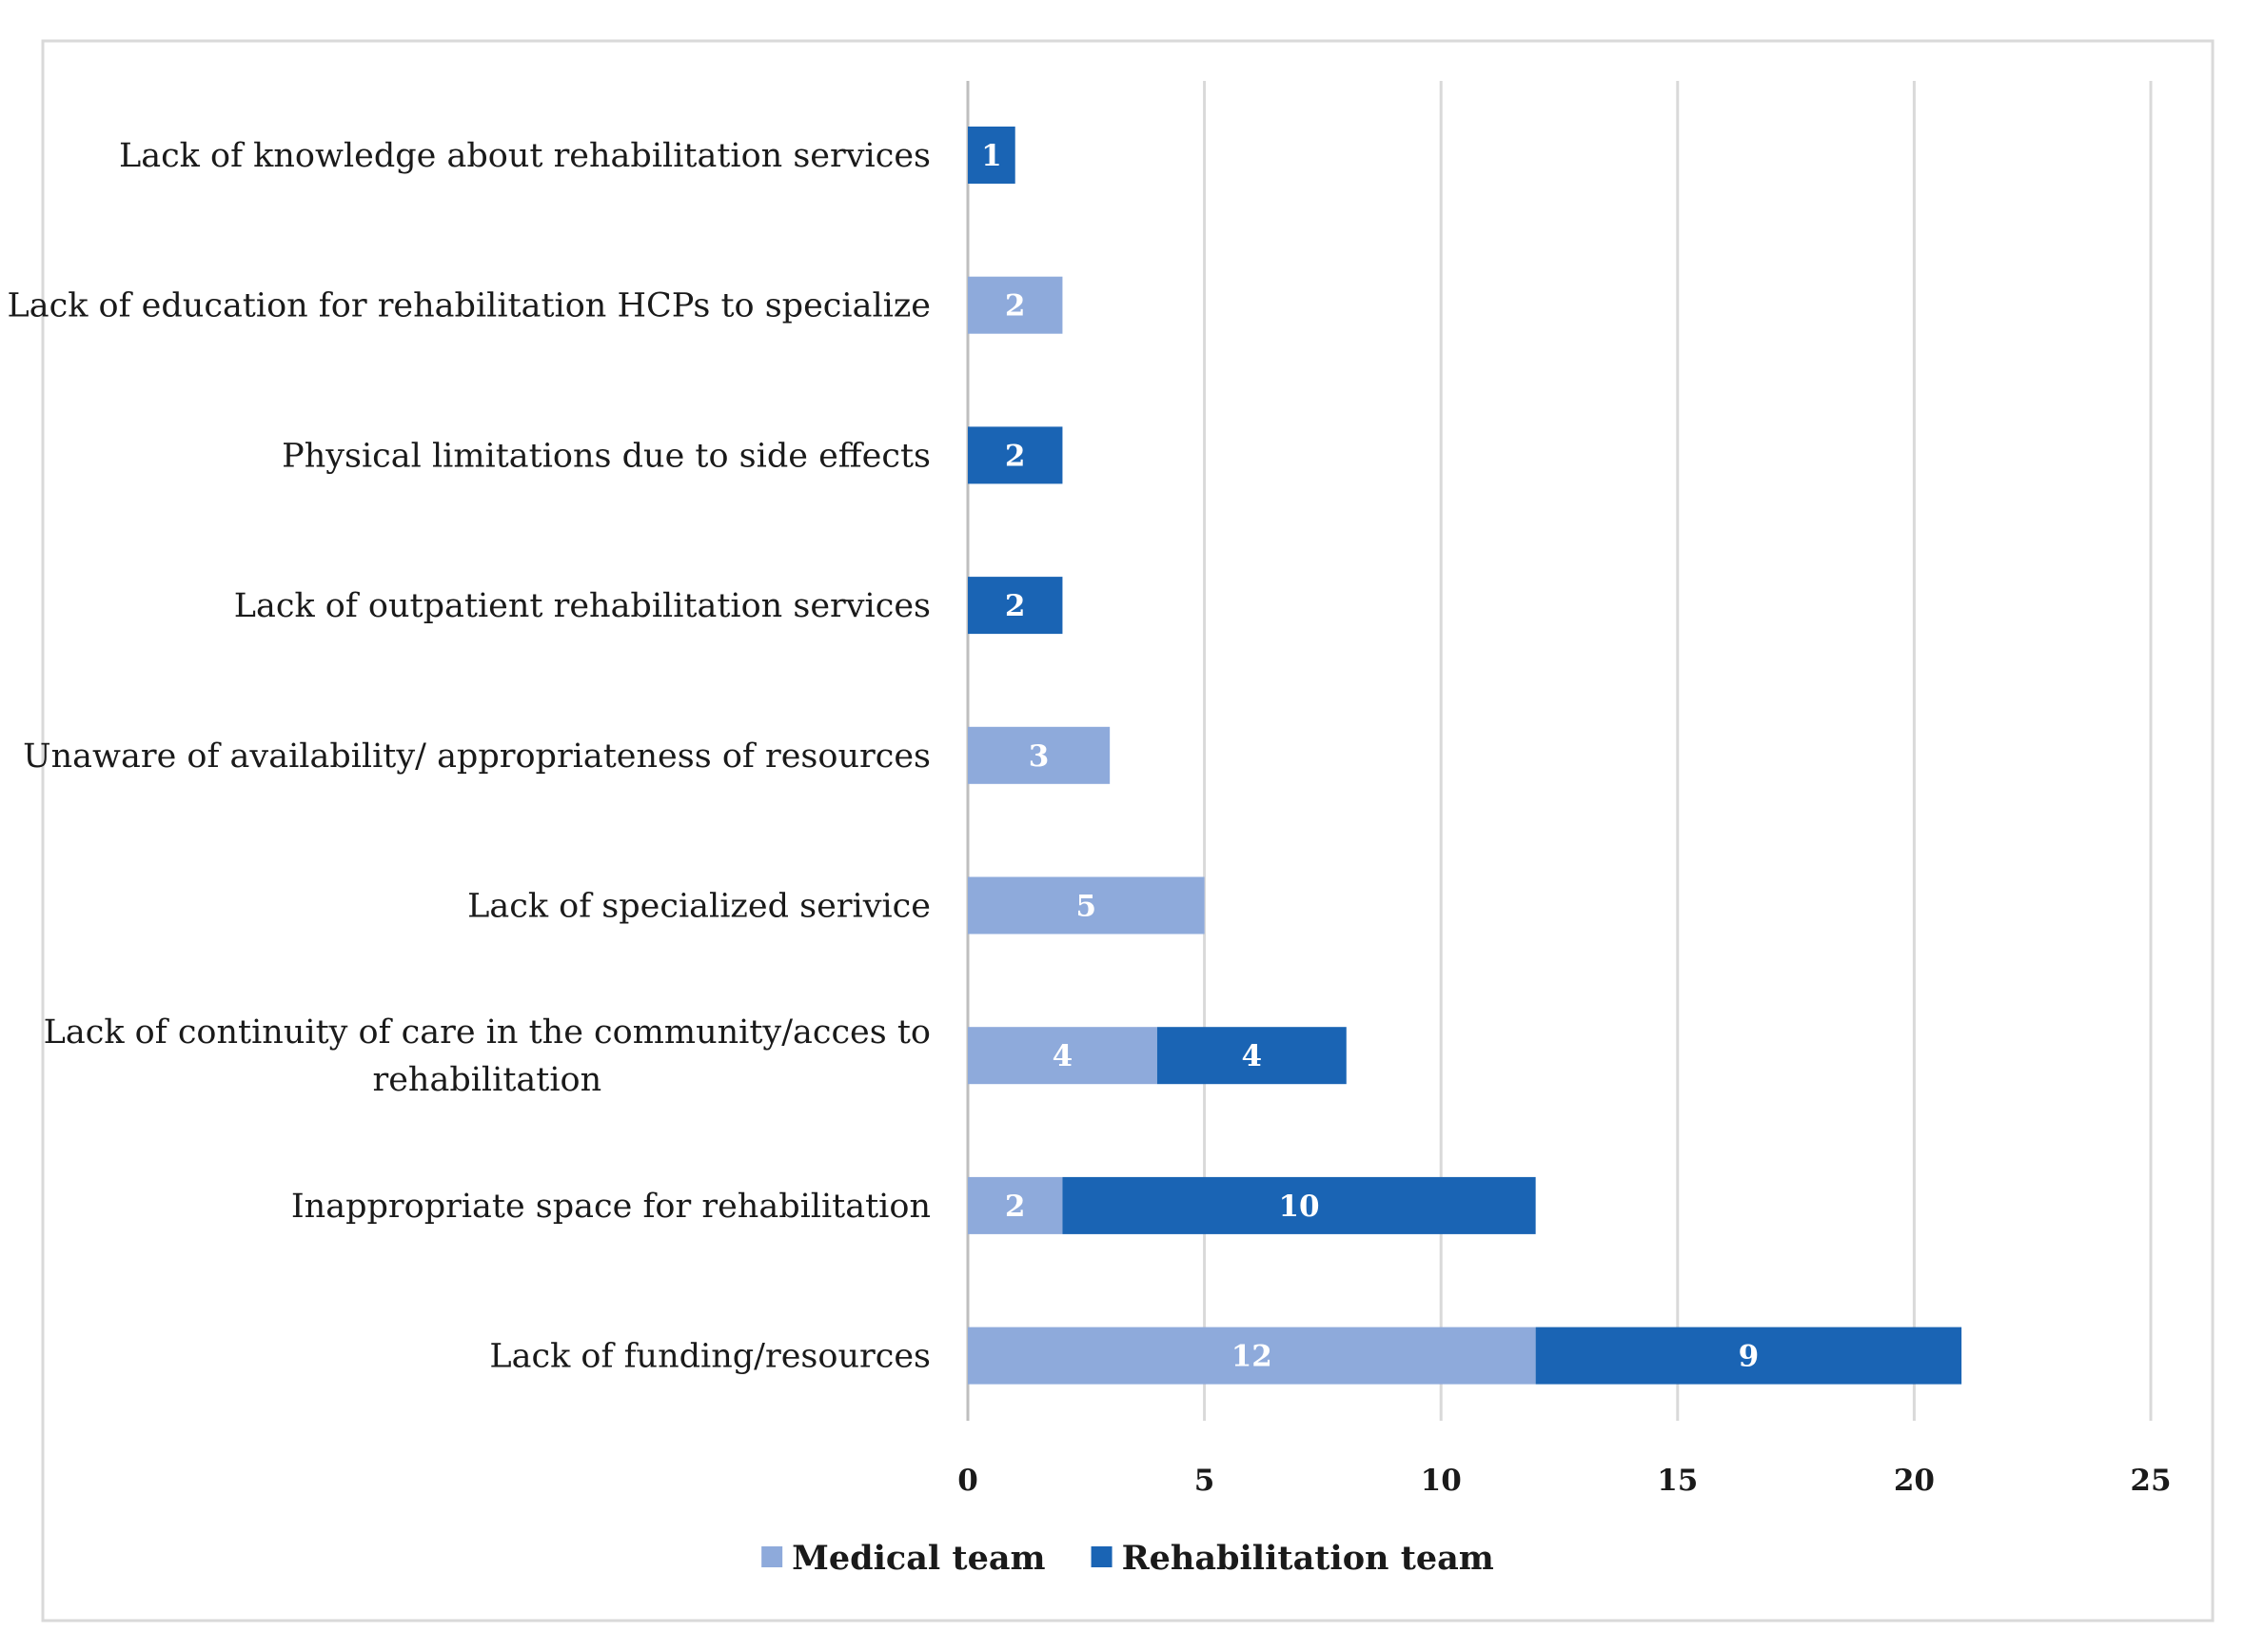 This screenshot has width=2245, height=1652. I want to click on x-tick-label: 5, so click(1204, 1481).